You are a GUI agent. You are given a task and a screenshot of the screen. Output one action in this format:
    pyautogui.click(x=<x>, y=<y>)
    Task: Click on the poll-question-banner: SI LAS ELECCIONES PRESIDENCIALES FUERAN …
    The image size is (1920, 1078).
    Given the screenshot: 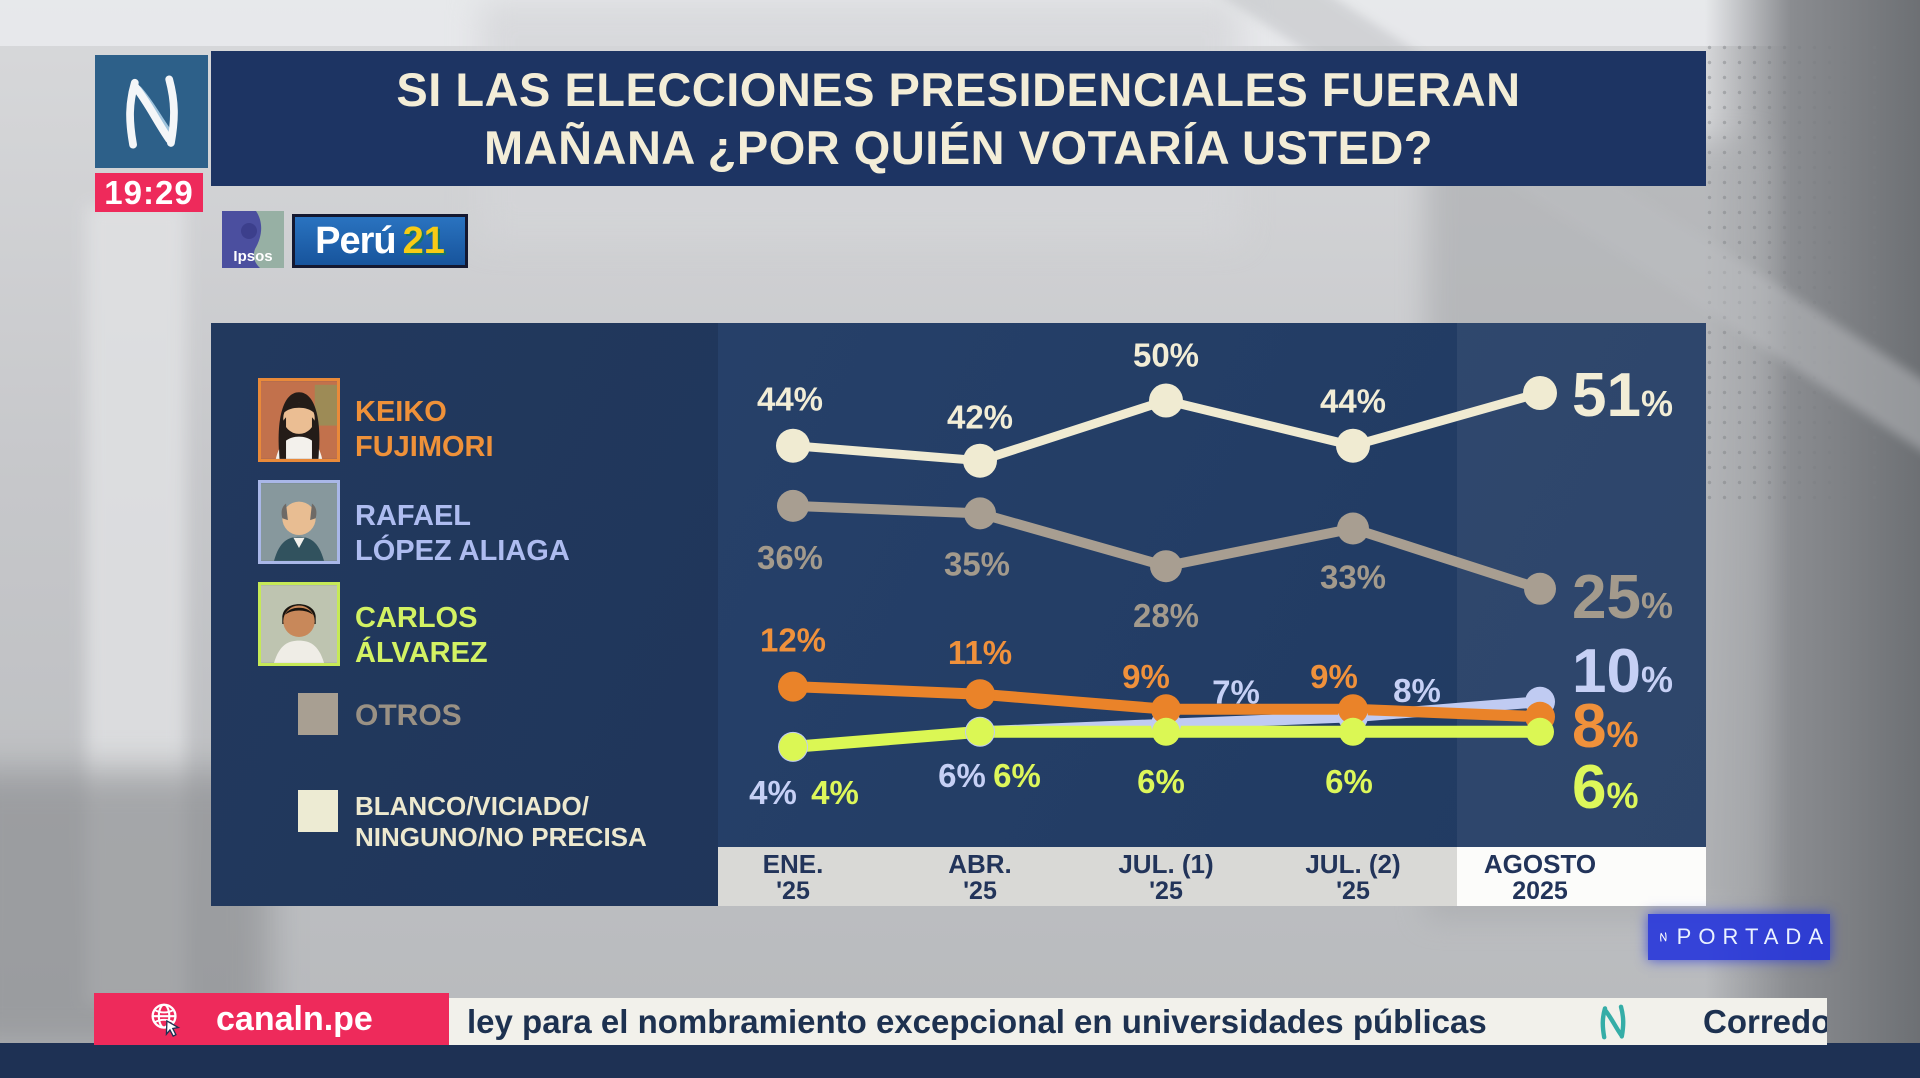 What is the action you would take?
    pyautogui.click(x=958, y=118)
    